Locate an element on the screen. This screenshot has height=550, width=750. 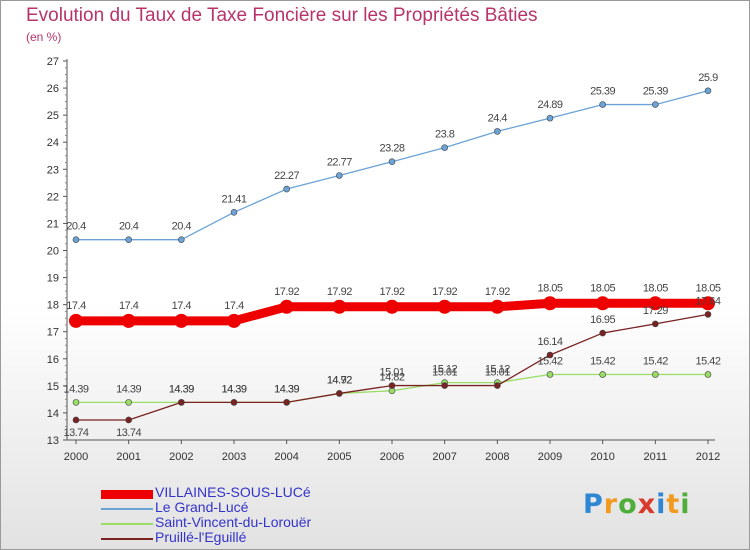
unit-label: (en %) is located at coordinates (44, 37).